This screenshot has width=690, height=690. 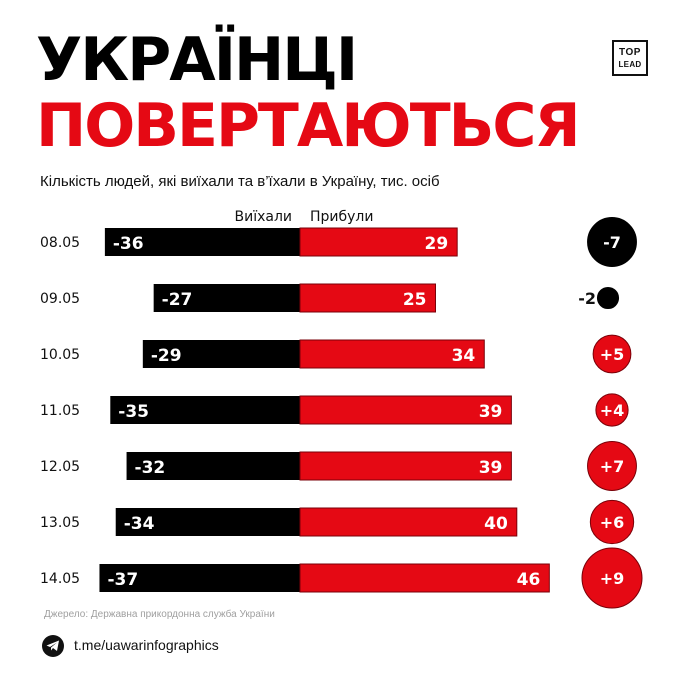 I want to click on bar-in-label: 46, so click(x=529, y=580).